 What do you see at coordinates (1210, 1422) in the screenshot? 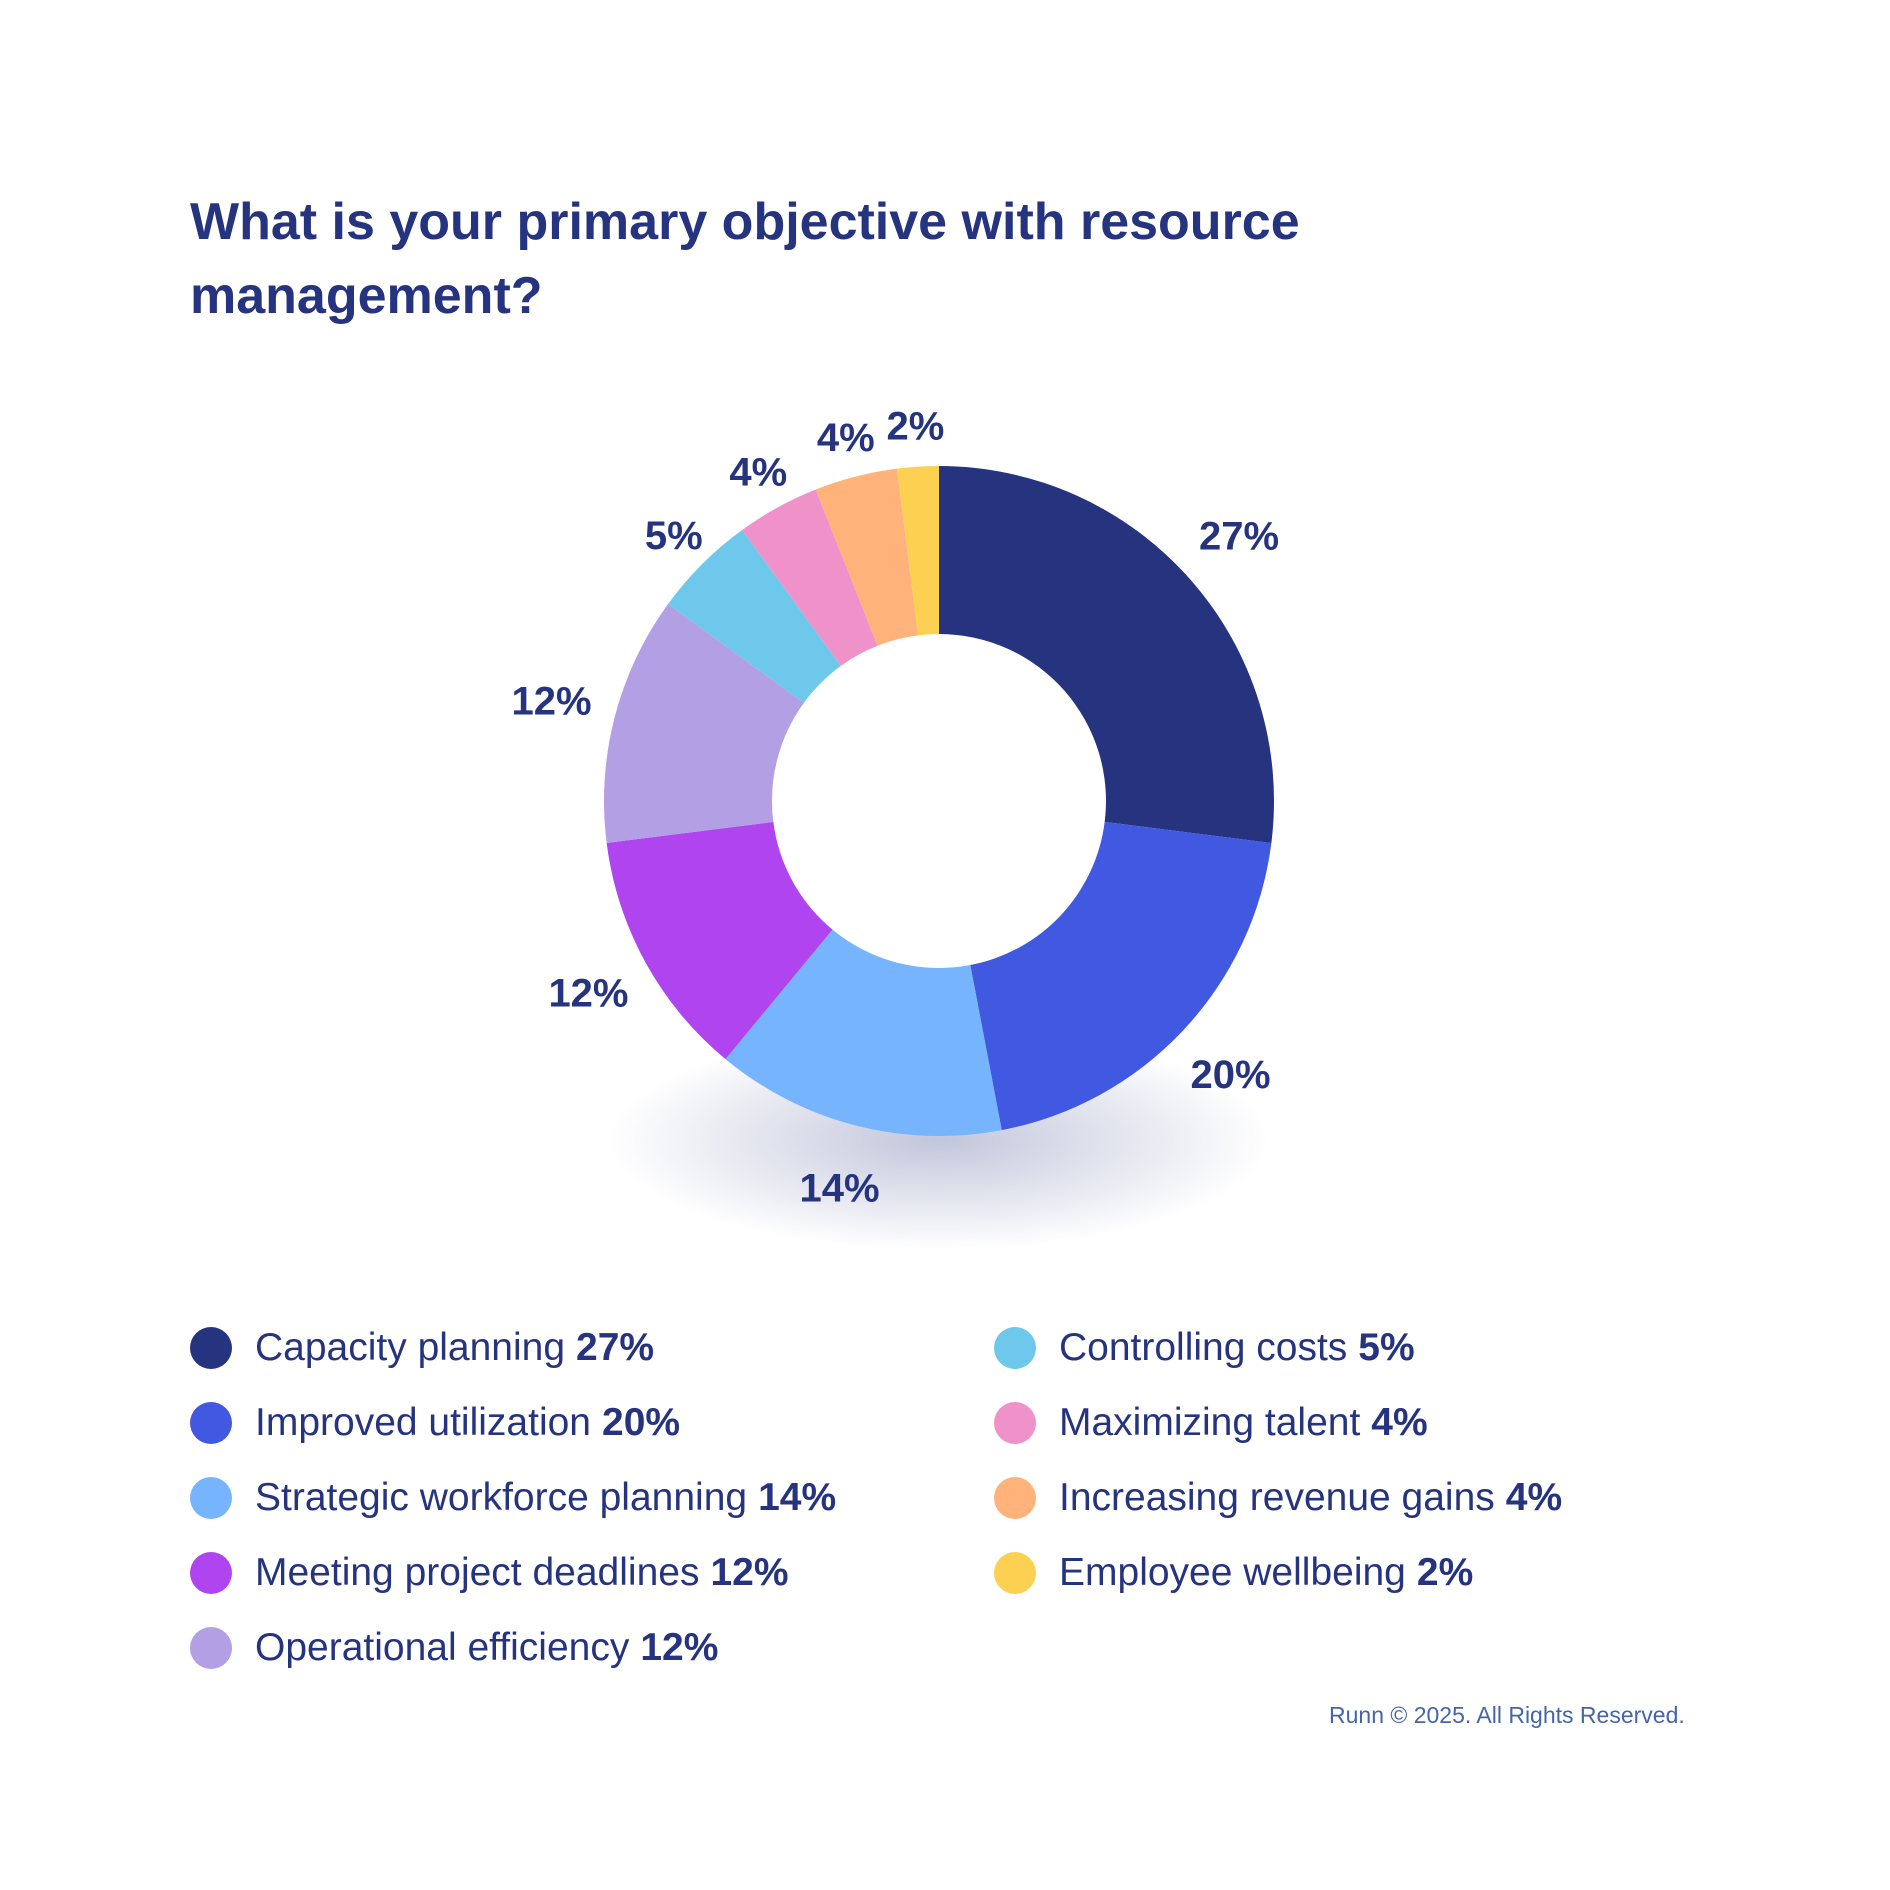
I see `legend-label: Maximizing talent` at bounding box center [1210, 1422].